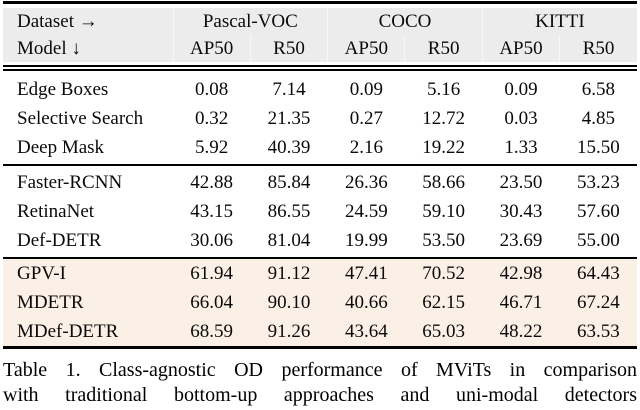 Image resolution: width=640 pixels, height=410 pixels. I want to click on cell-value: 86.55, so click(289, 211).